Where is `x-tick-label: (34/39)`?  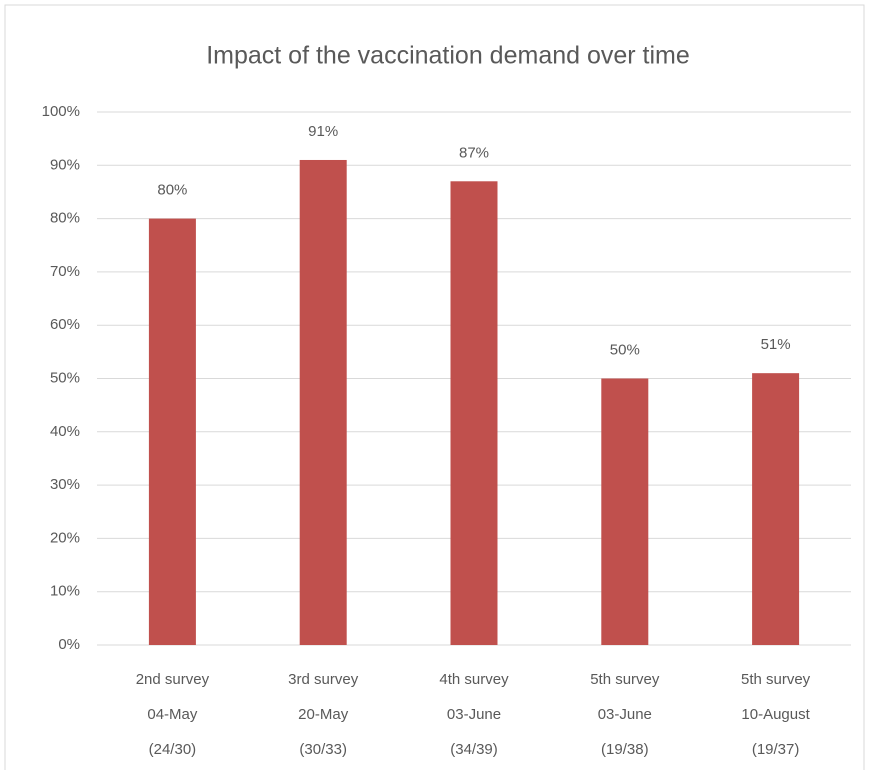
x-tick-label: (34/39) is located at coordinates (474, 749).